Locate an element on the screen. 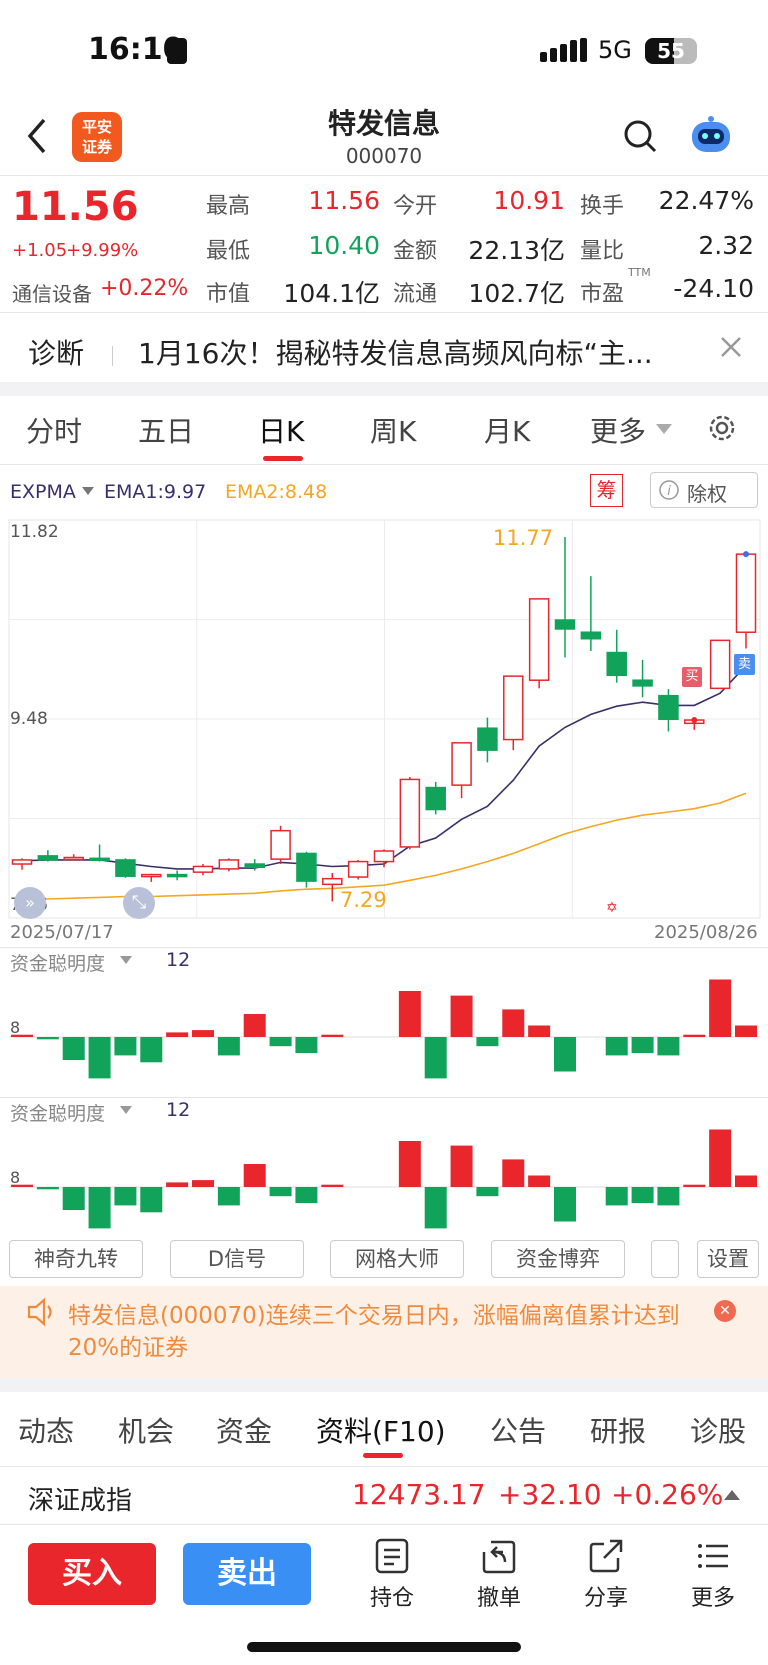 The image size is (768, 1665). ex-rights-button: i 除权 is located at coordinates (704, 490).